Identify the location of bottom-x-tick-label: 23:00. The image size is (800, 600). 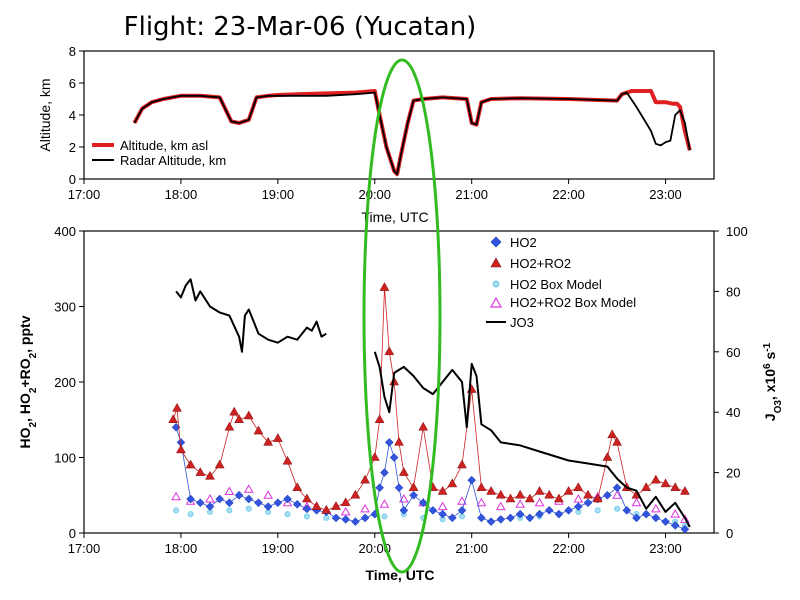
(665, 548).